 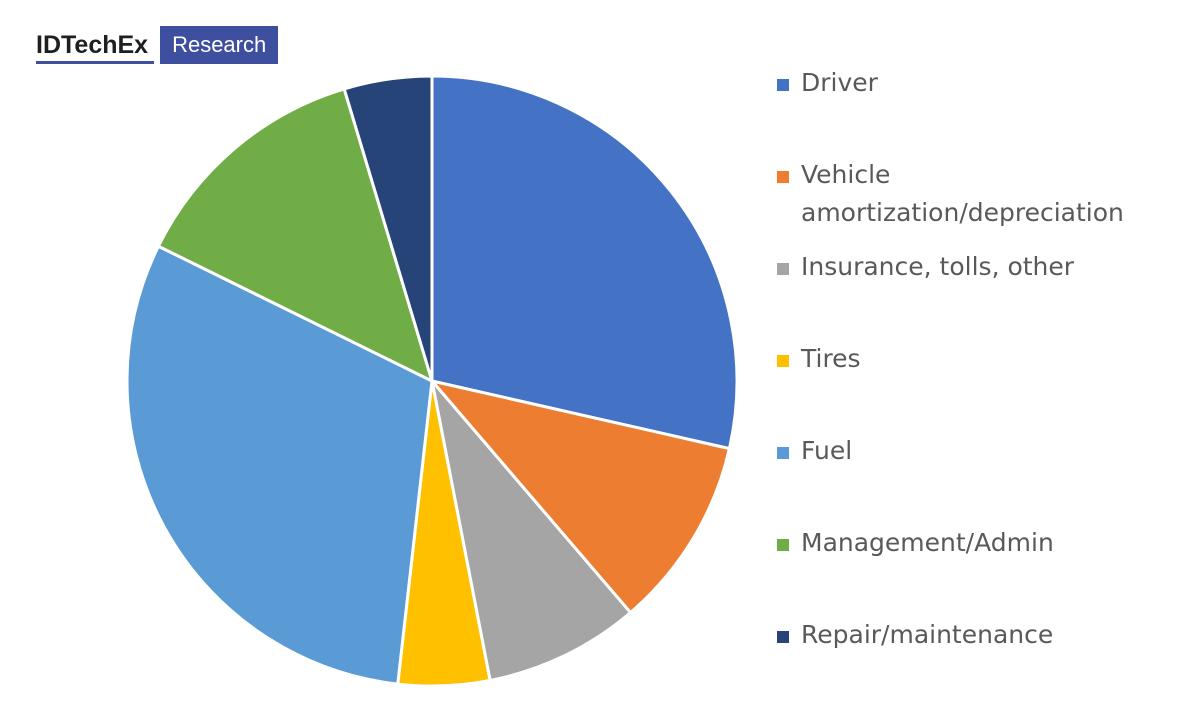 What do you see at coordinates (531, 530) in the screenshot?
I see `pie-slice-insurance-tolls-other` at bounding box center [531, 530].